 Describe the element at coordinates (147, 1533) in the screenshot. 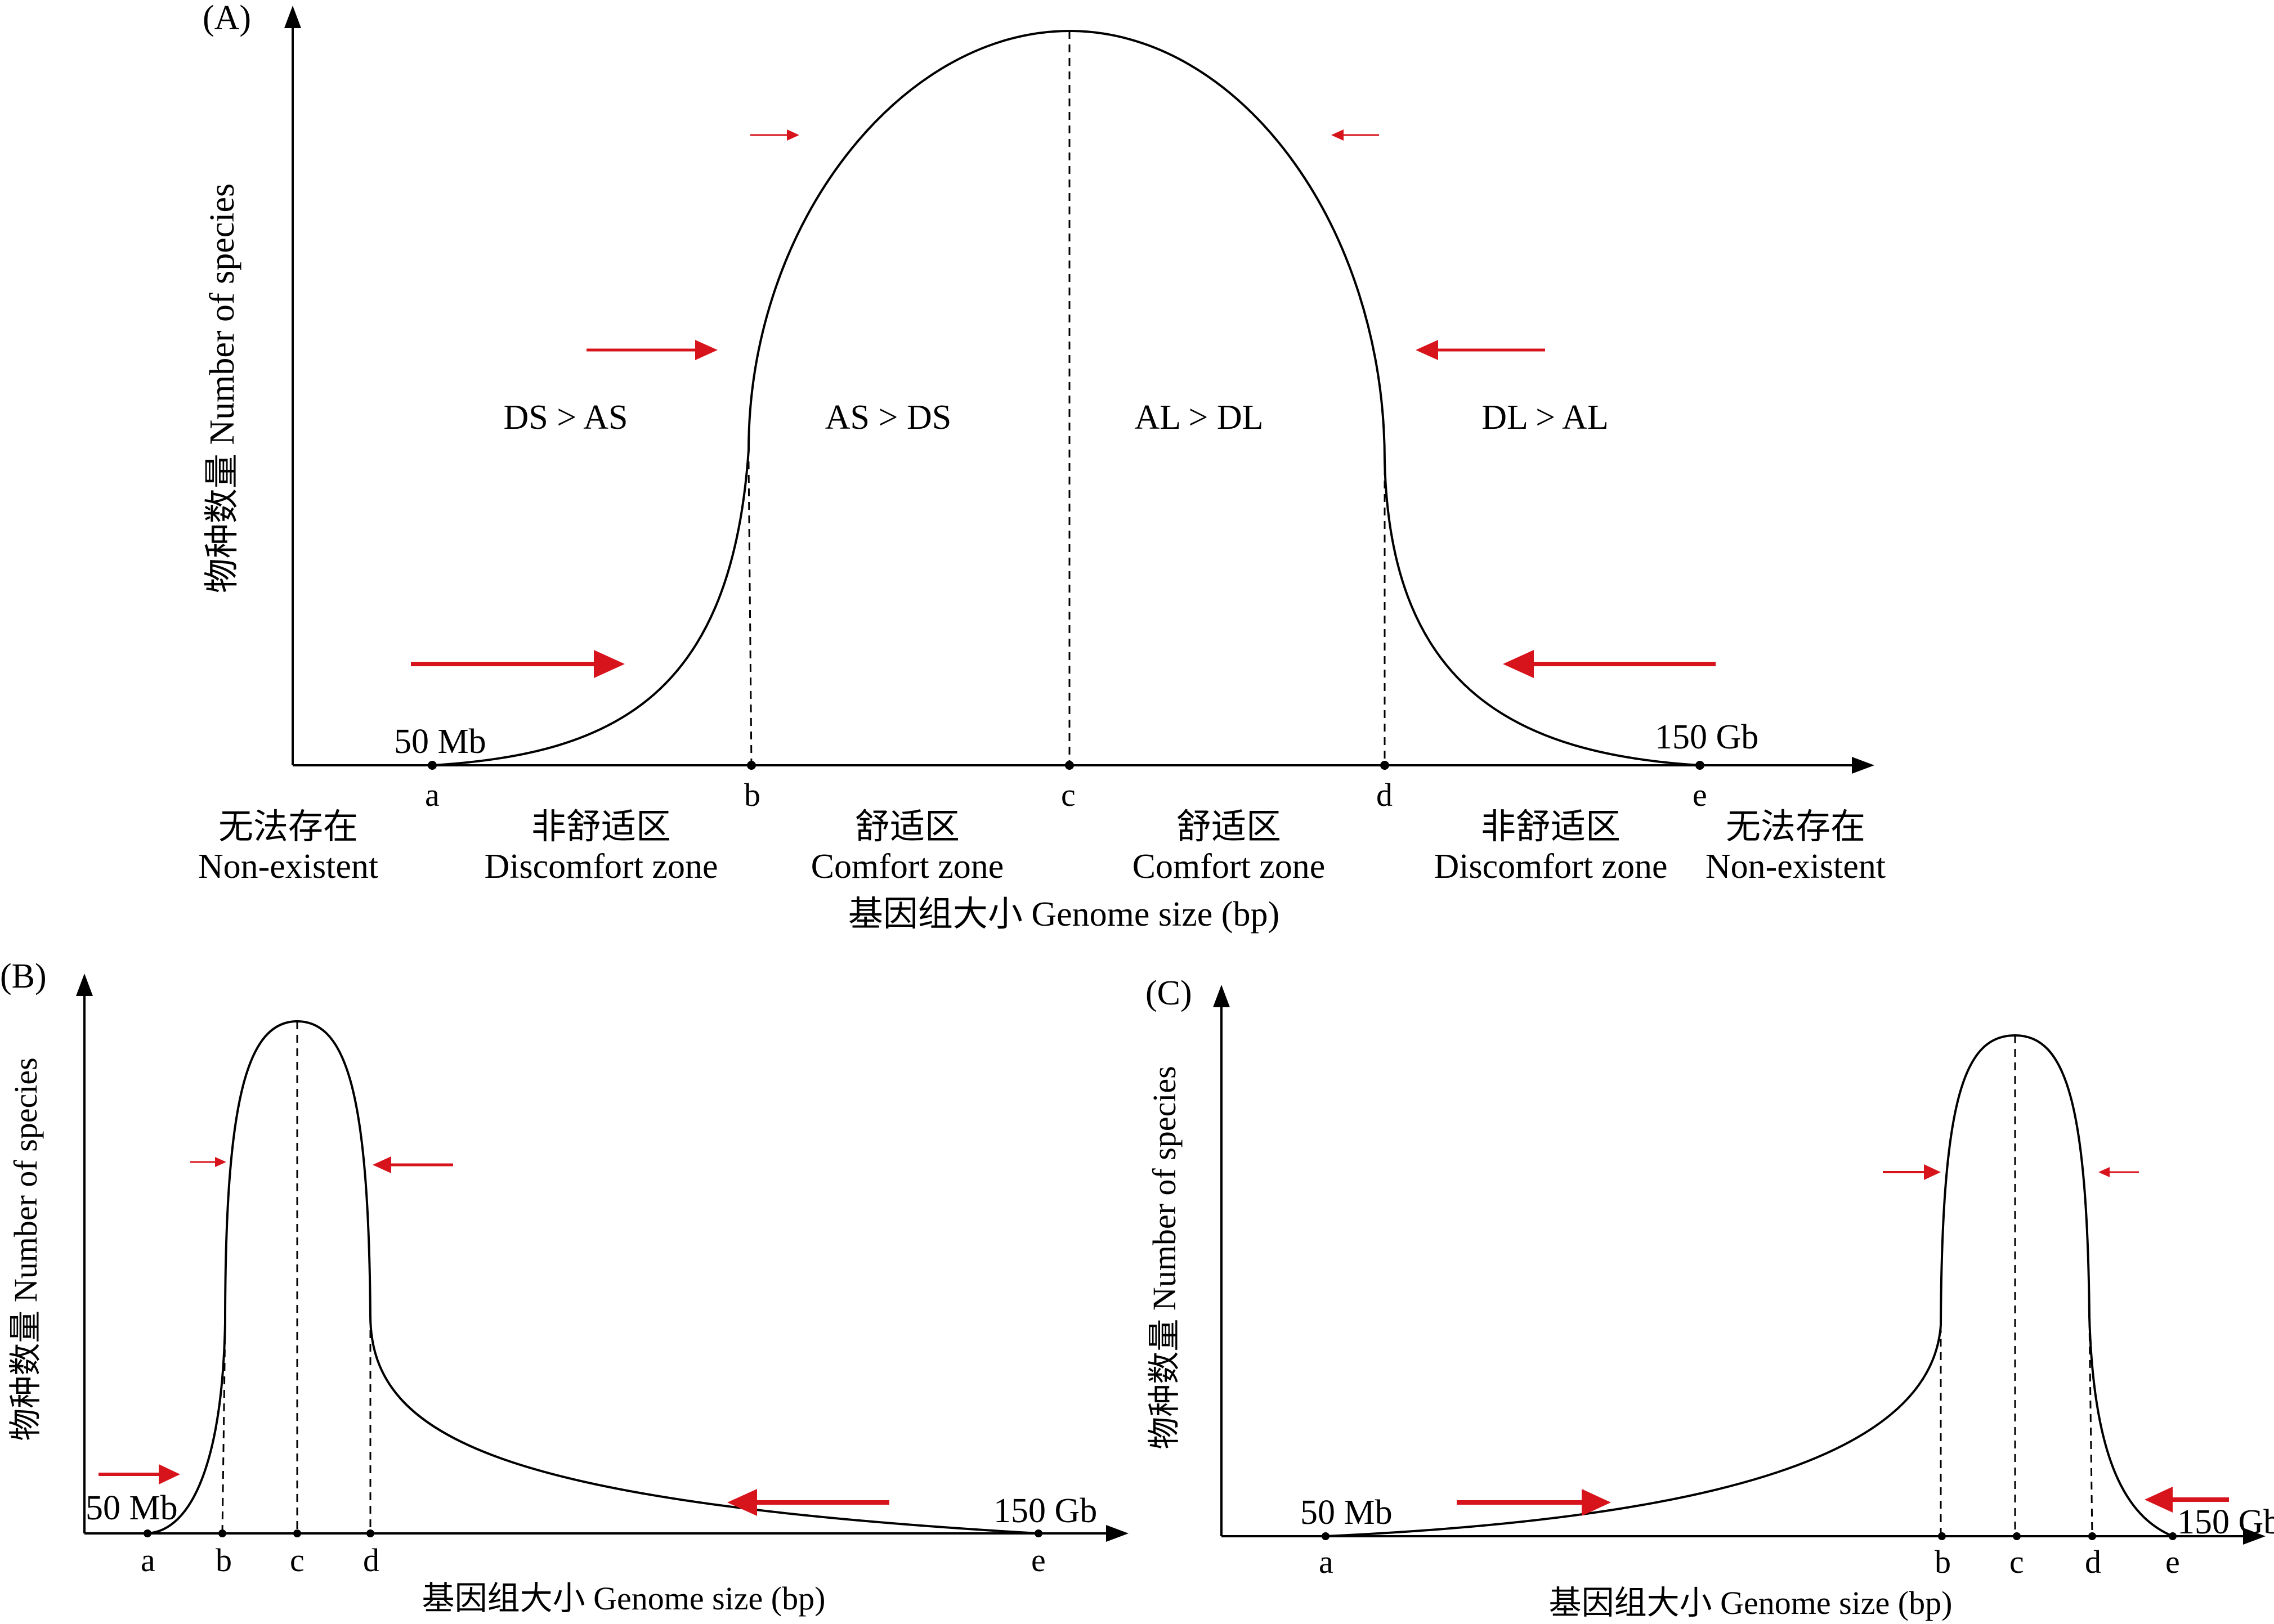

I see `panel-b-point-a` at that location.